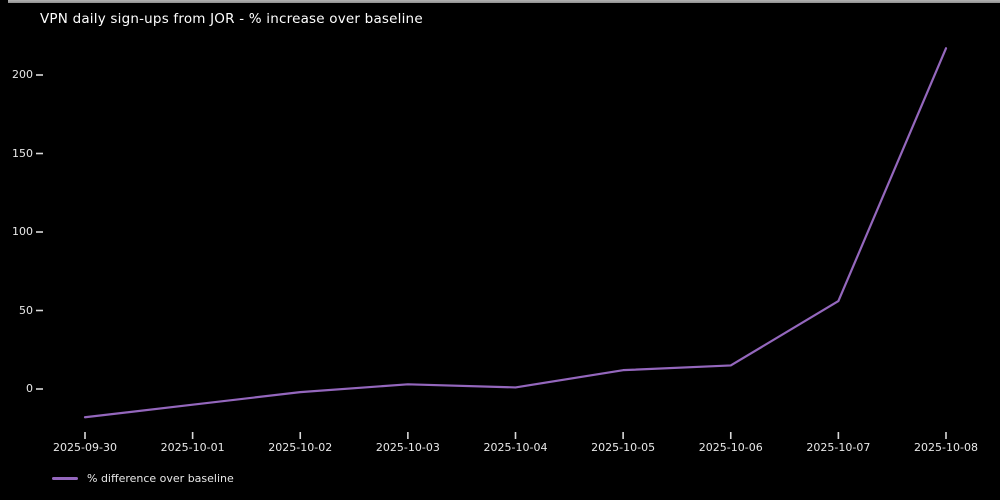 The image size is (1000, 500). What do you see at coordinates (300, 447) in the screenshot?
I see `x-tick-label: 2025-10-02` at bounding box center [300, 447].